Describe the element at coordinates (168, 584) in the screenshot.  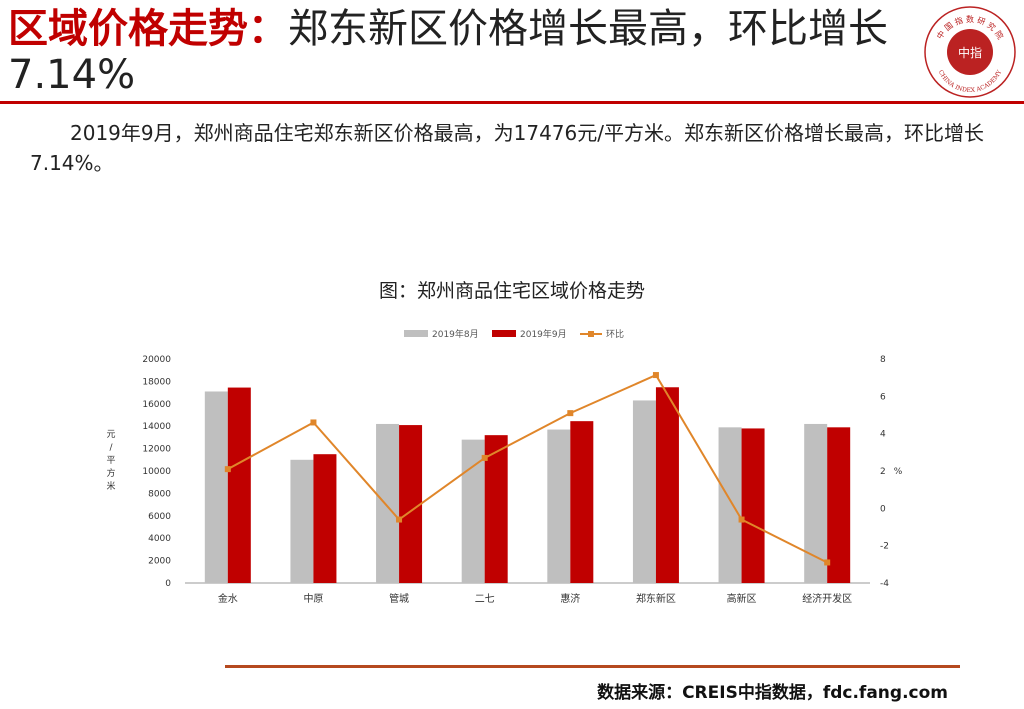
I see `y-tick-label-left: 0` at that location.